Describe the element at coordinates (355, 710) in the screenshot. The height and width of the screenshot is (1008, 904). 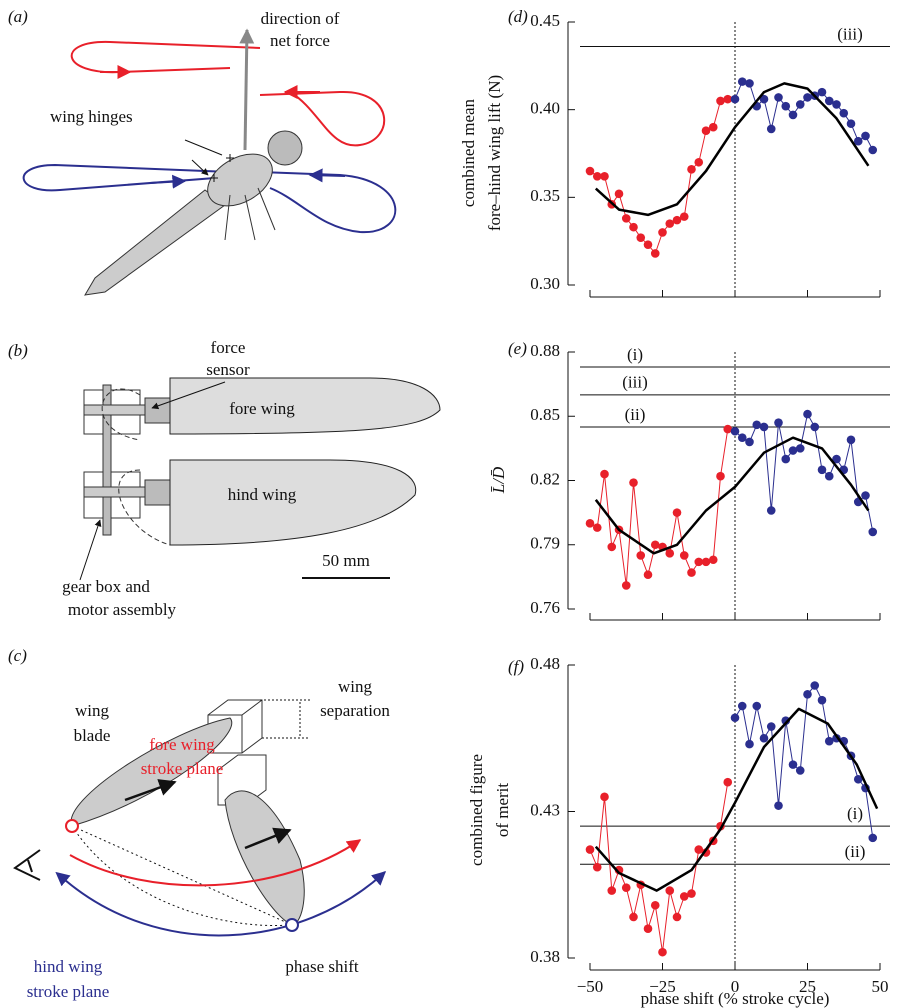
I see `label: separation` at that location.